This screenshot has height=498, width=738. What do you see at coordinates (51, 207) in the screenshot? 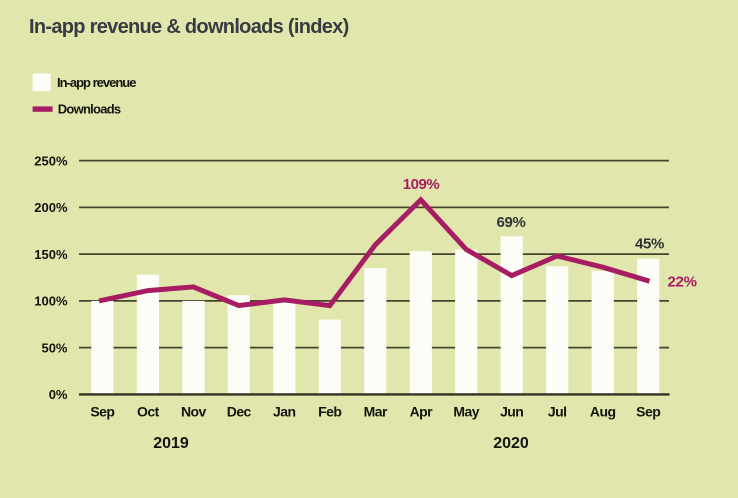
I see `svg-text: 200%` at bounding box center [51, 207].